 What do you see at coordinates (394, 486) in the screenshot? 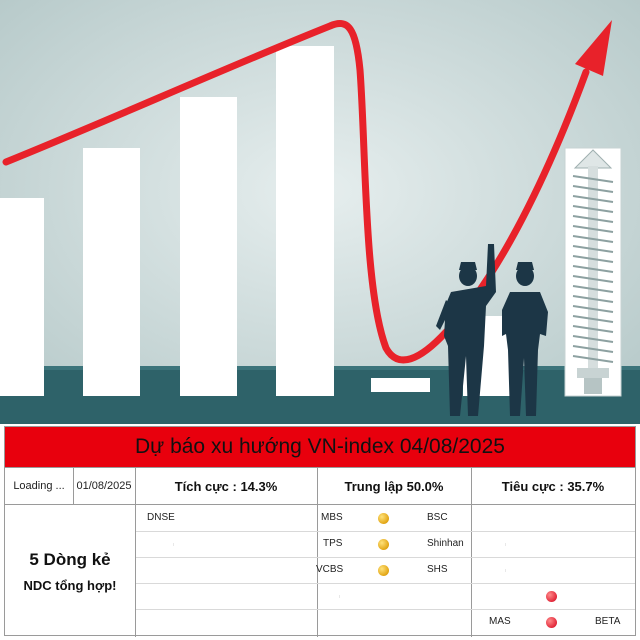
I see `neutral-header: Trung lập 50.0%` at bounding box center [394, 486].